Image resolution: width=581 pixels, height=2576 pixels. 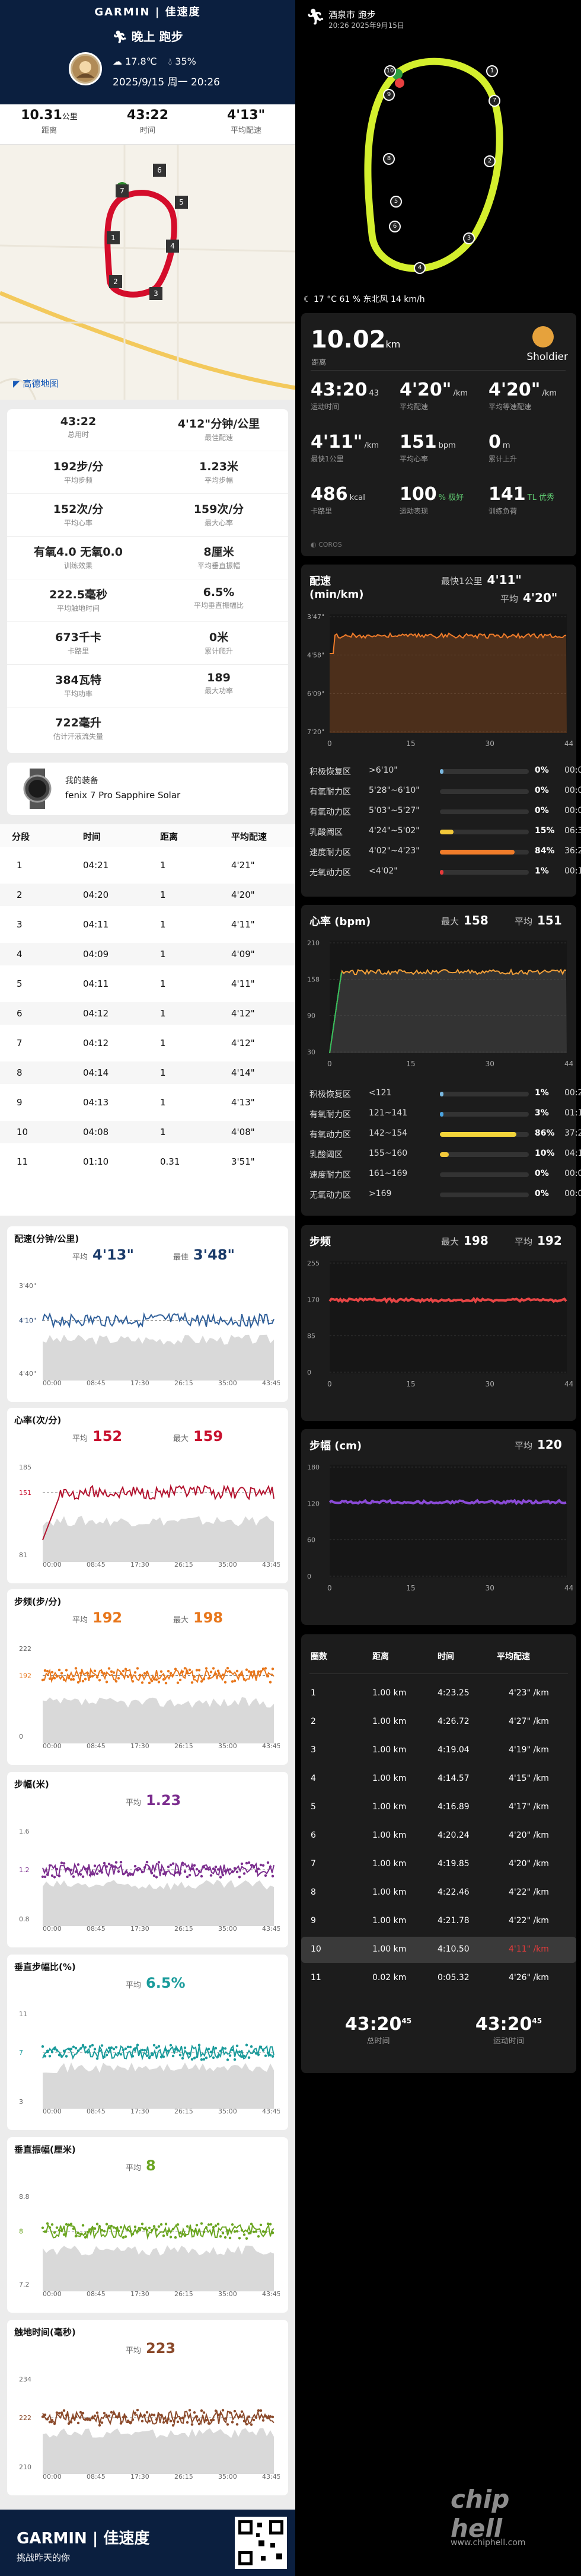 What do you see at coordinates (271, 1929) in the screenshot?
I see `x-tick-label: 43:45` at bounding box center [271, 1929].